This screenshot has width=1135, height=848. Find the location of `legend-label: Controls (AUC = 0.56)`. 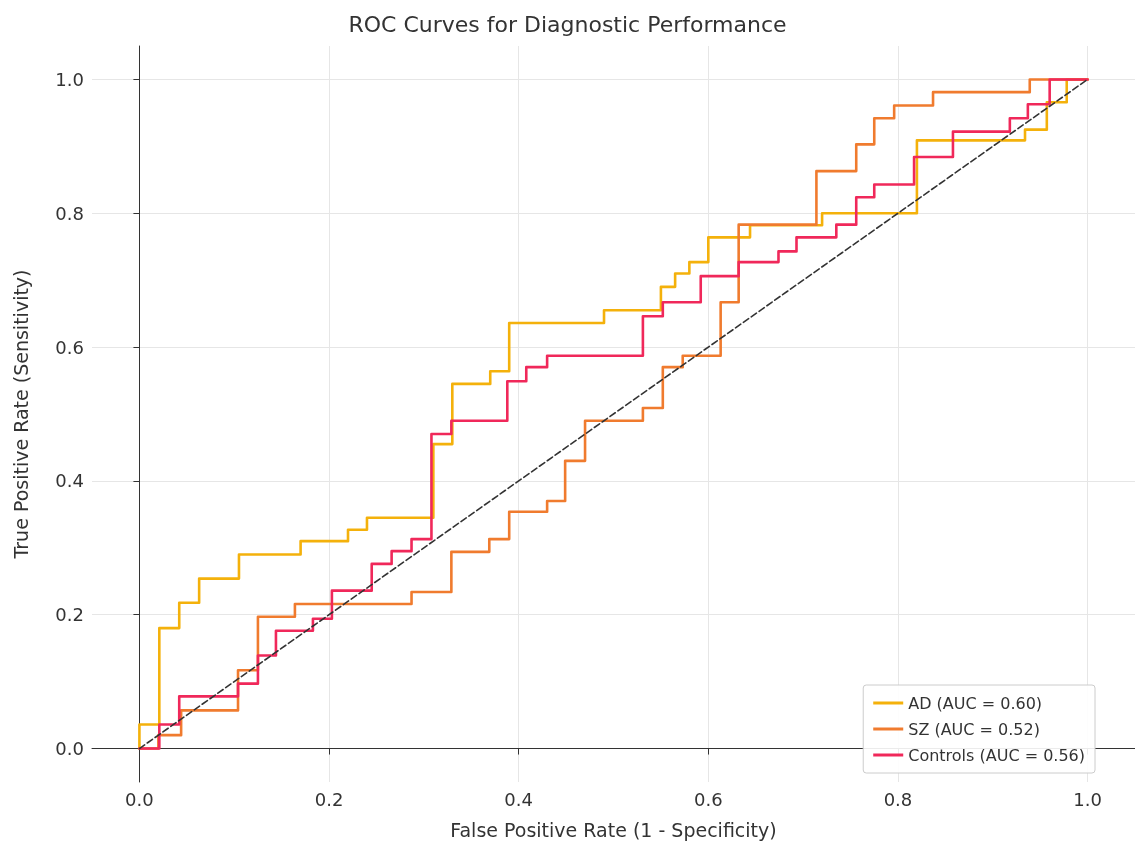

legend-label: Controls (AUC = 0.56) is located at coordinates (997, 755).